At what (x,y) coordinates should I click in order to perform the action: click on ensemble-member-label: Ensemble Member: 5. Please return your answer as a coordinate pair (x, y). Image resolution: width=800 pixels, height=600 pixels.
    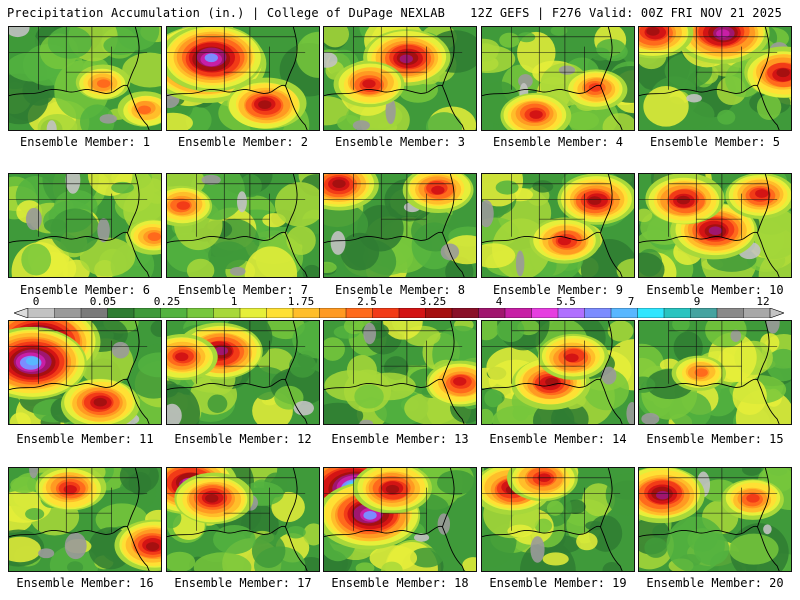
    Looking at the image, I should click on (715, 142).